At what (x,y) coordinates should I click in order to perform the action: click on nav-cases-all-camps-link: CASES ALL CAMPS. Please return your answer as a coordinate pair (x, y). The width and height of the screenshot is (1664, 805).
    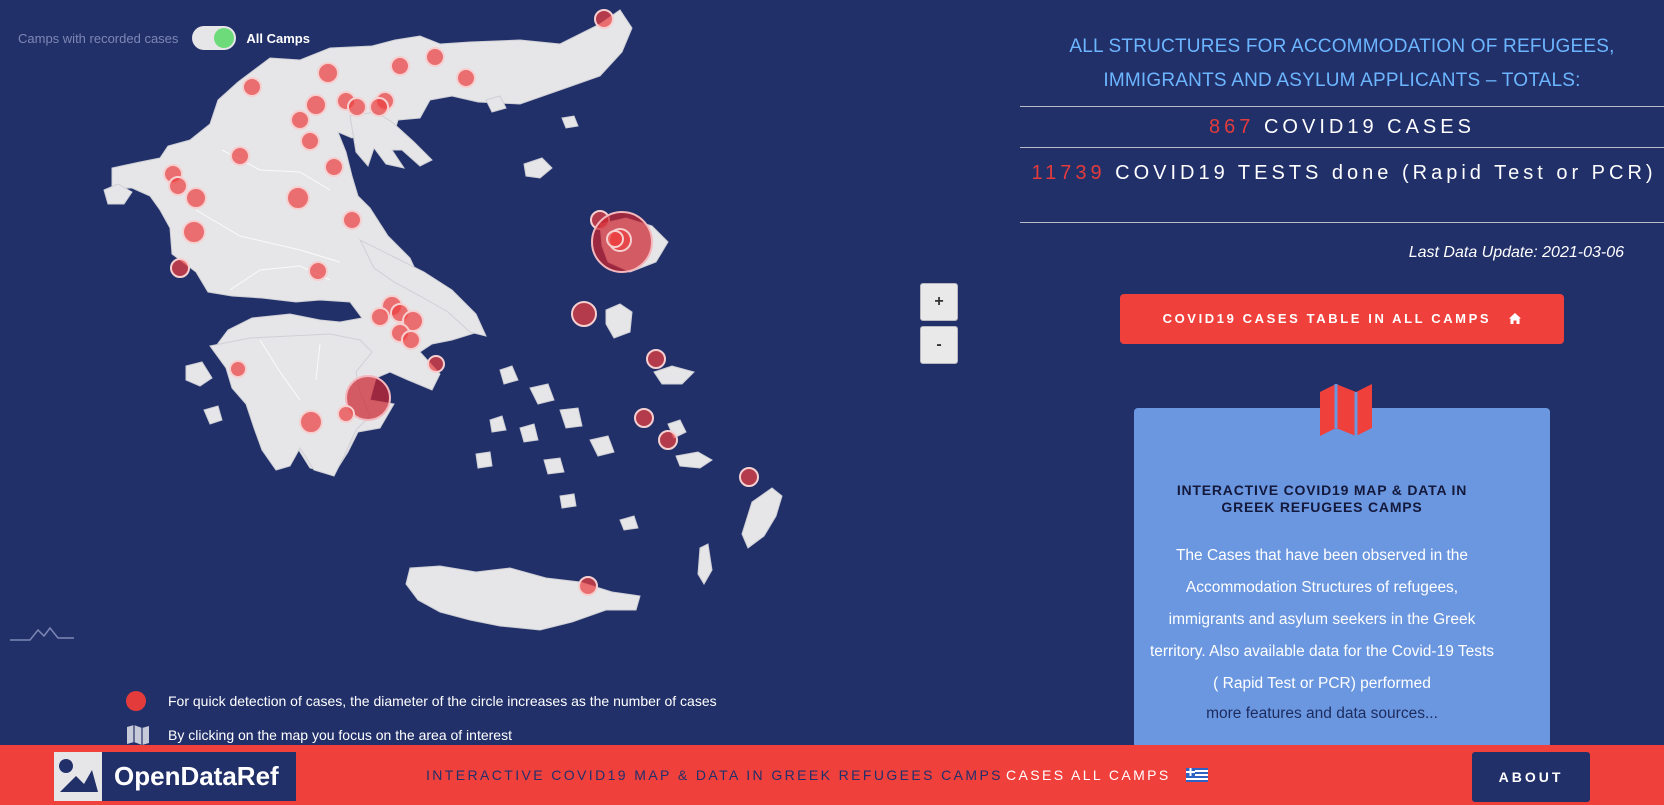
    Looking at the image, I should click on (1088, 775).